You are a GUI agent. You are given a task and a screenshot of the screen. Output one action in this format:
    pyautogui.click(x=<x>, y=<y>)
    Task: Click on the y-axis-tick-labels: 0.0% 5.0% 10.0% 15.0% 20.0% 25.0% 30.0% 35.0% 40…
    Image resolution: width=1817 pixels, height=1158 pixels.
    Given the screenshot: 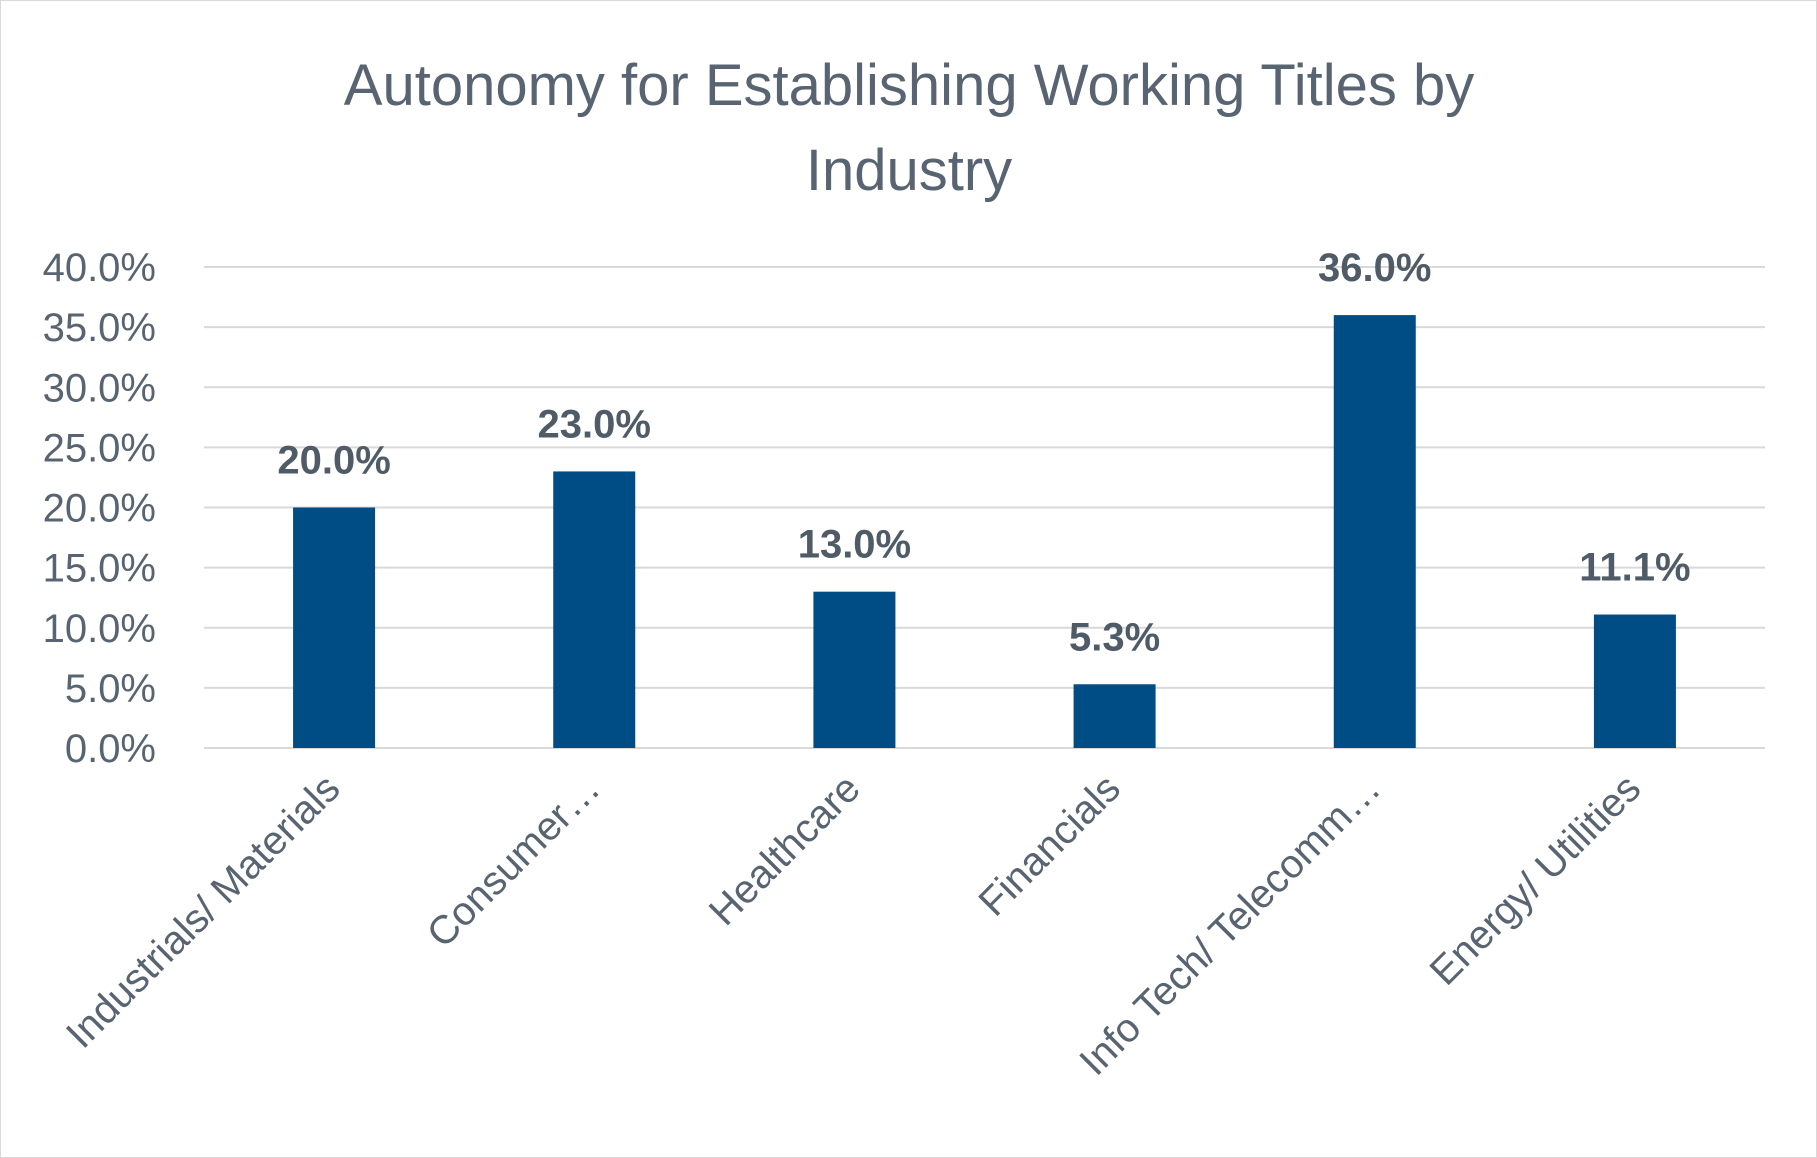 What is the action you would take?
    pyautogui.click(x=99, y=508)
    